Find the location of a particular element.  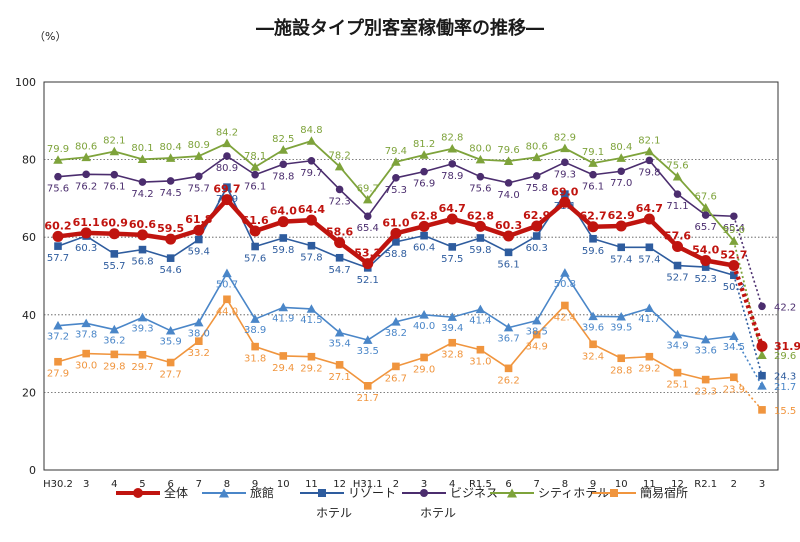

data-label: 76.1 is located at coordinates (114, 187).